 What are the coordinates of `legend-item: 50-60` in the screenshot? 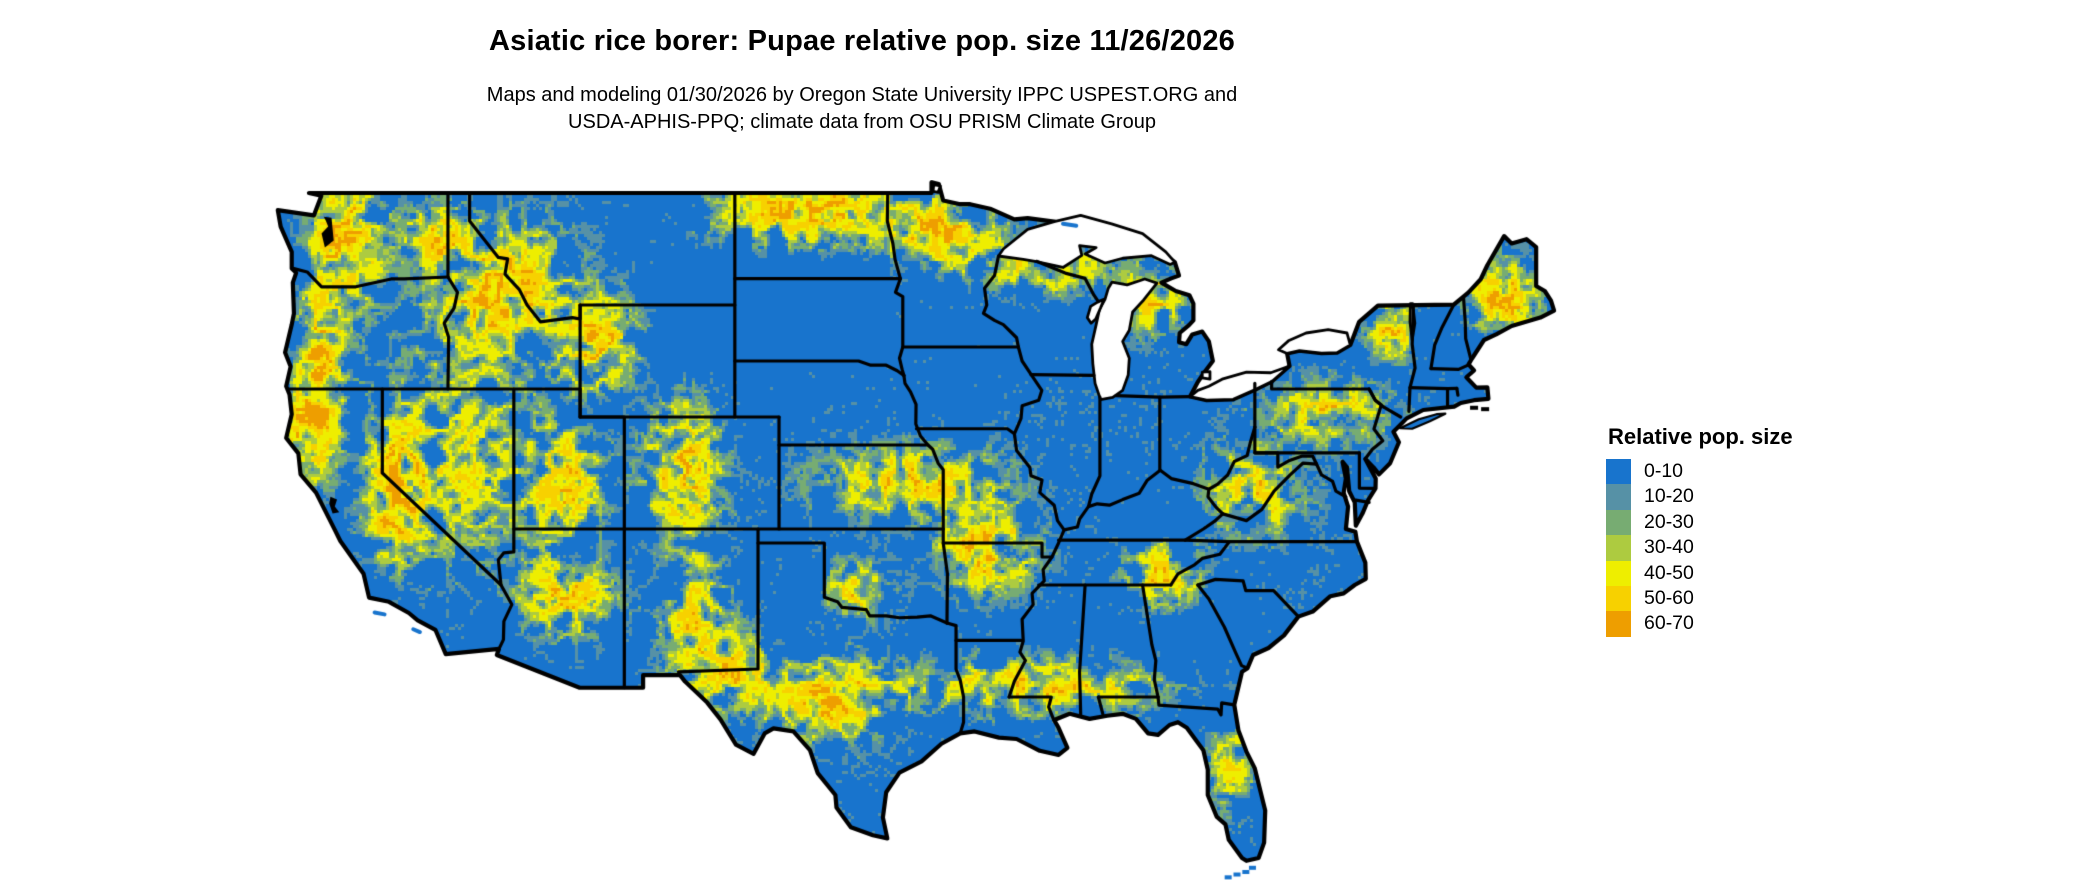 It's located at (1699, 598).